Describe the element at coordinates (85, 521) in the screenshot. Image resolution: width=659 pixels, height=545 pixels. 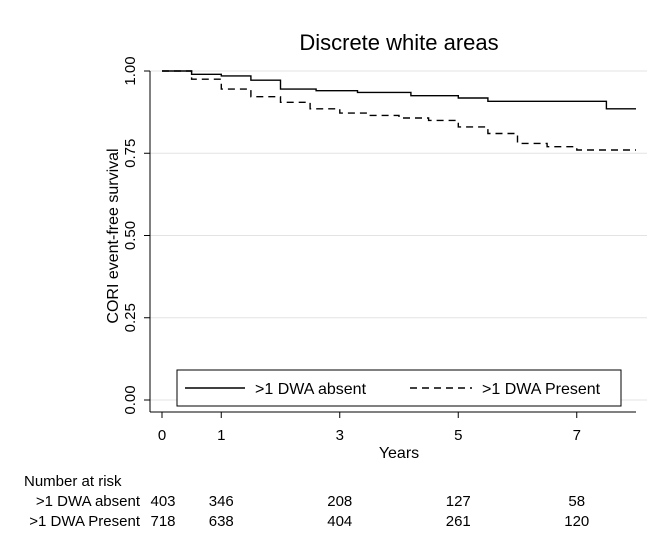
I see `risk-row-label: >1 DWA Present` at that location.